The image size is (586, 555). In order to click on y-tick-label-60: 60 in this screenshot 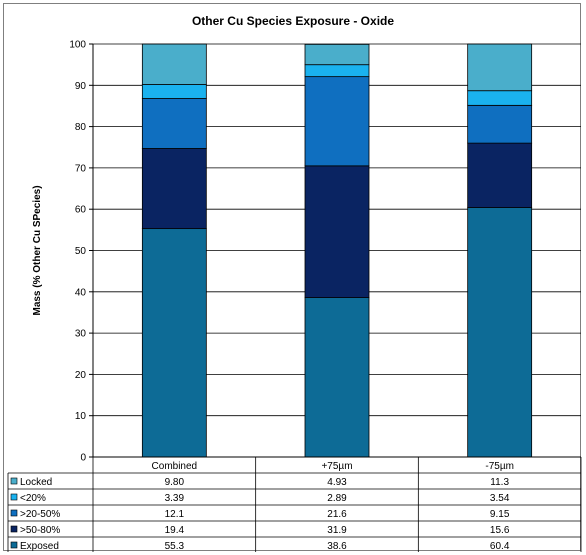, I will do `click(81, 210)`.